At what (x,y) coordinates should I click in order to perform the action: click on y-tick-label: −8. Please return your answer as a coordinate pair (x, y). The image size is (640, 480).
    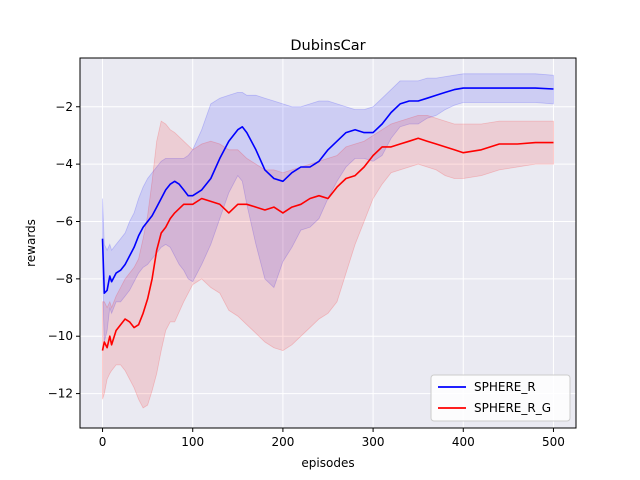
    Looking at the image, I should click on (64, 279).